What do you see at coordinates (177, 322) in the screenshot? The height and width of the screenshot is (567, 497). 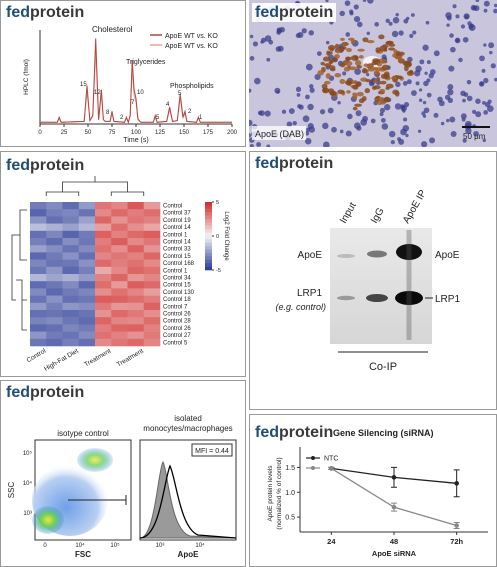 I see `row-label: Control 28` at bounding box center [177, 322].